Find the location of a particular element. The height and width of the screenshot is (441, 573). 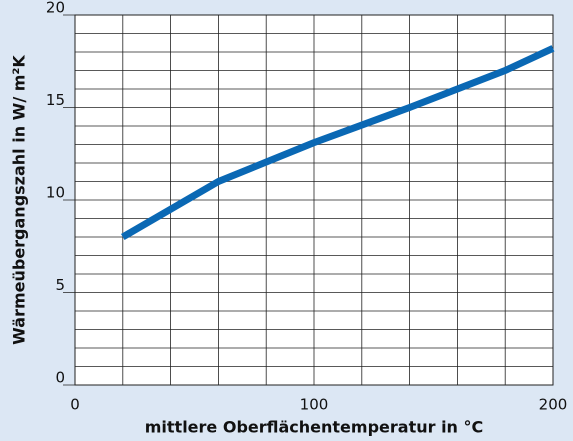

y-tick-label: 10 is located at coordinates (55, 193).